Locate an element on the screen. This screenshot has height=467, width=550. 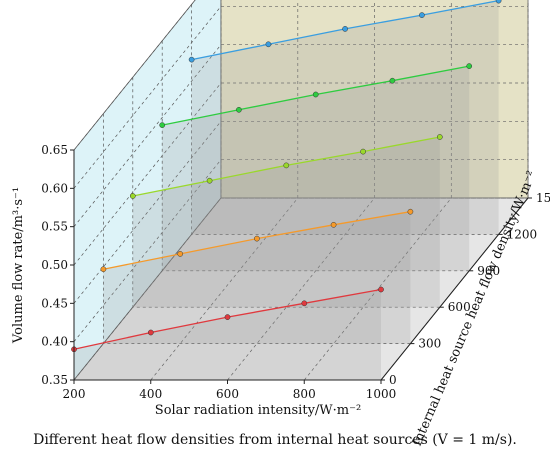
y-axis-label: Volume flow rate/m³·s⁻¹ is located at coordinates (18, 265).